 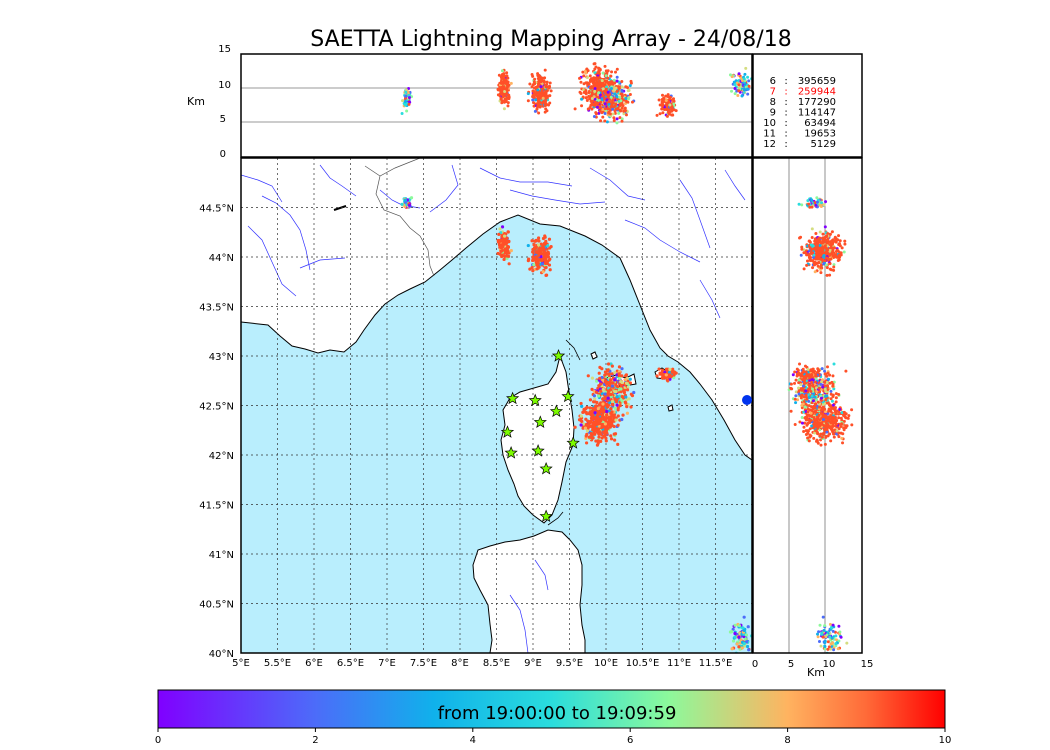 What do you see at coordinates (537, 439) in the screenshot?
I see `corsica-island` at bounding box center [537, 439].